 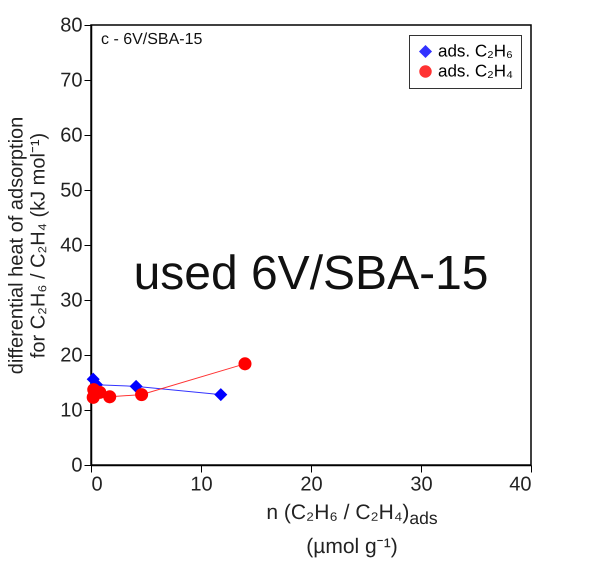 What do you see at coordinates (71, 191) in the screenshot?
I see `y-tick-label: 50` at bounding box center [71, 191].